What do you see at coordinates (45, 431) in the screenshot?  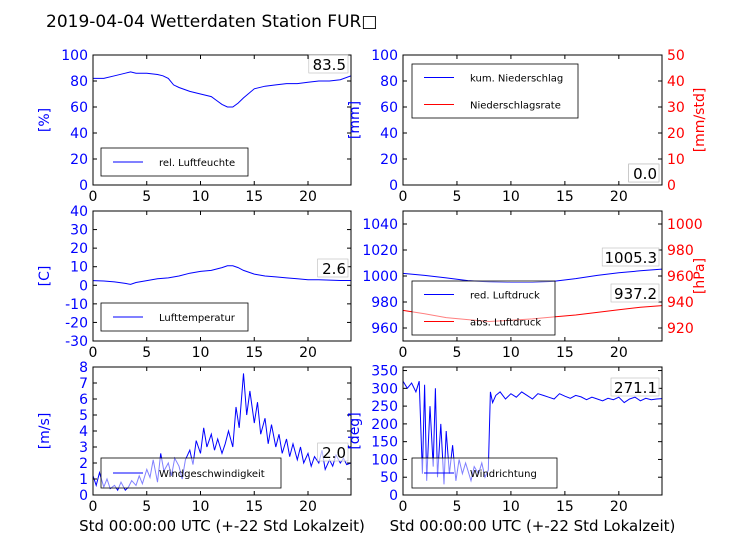 I see `y-axis-label: [m/s]` at bounding box center [45, 431].